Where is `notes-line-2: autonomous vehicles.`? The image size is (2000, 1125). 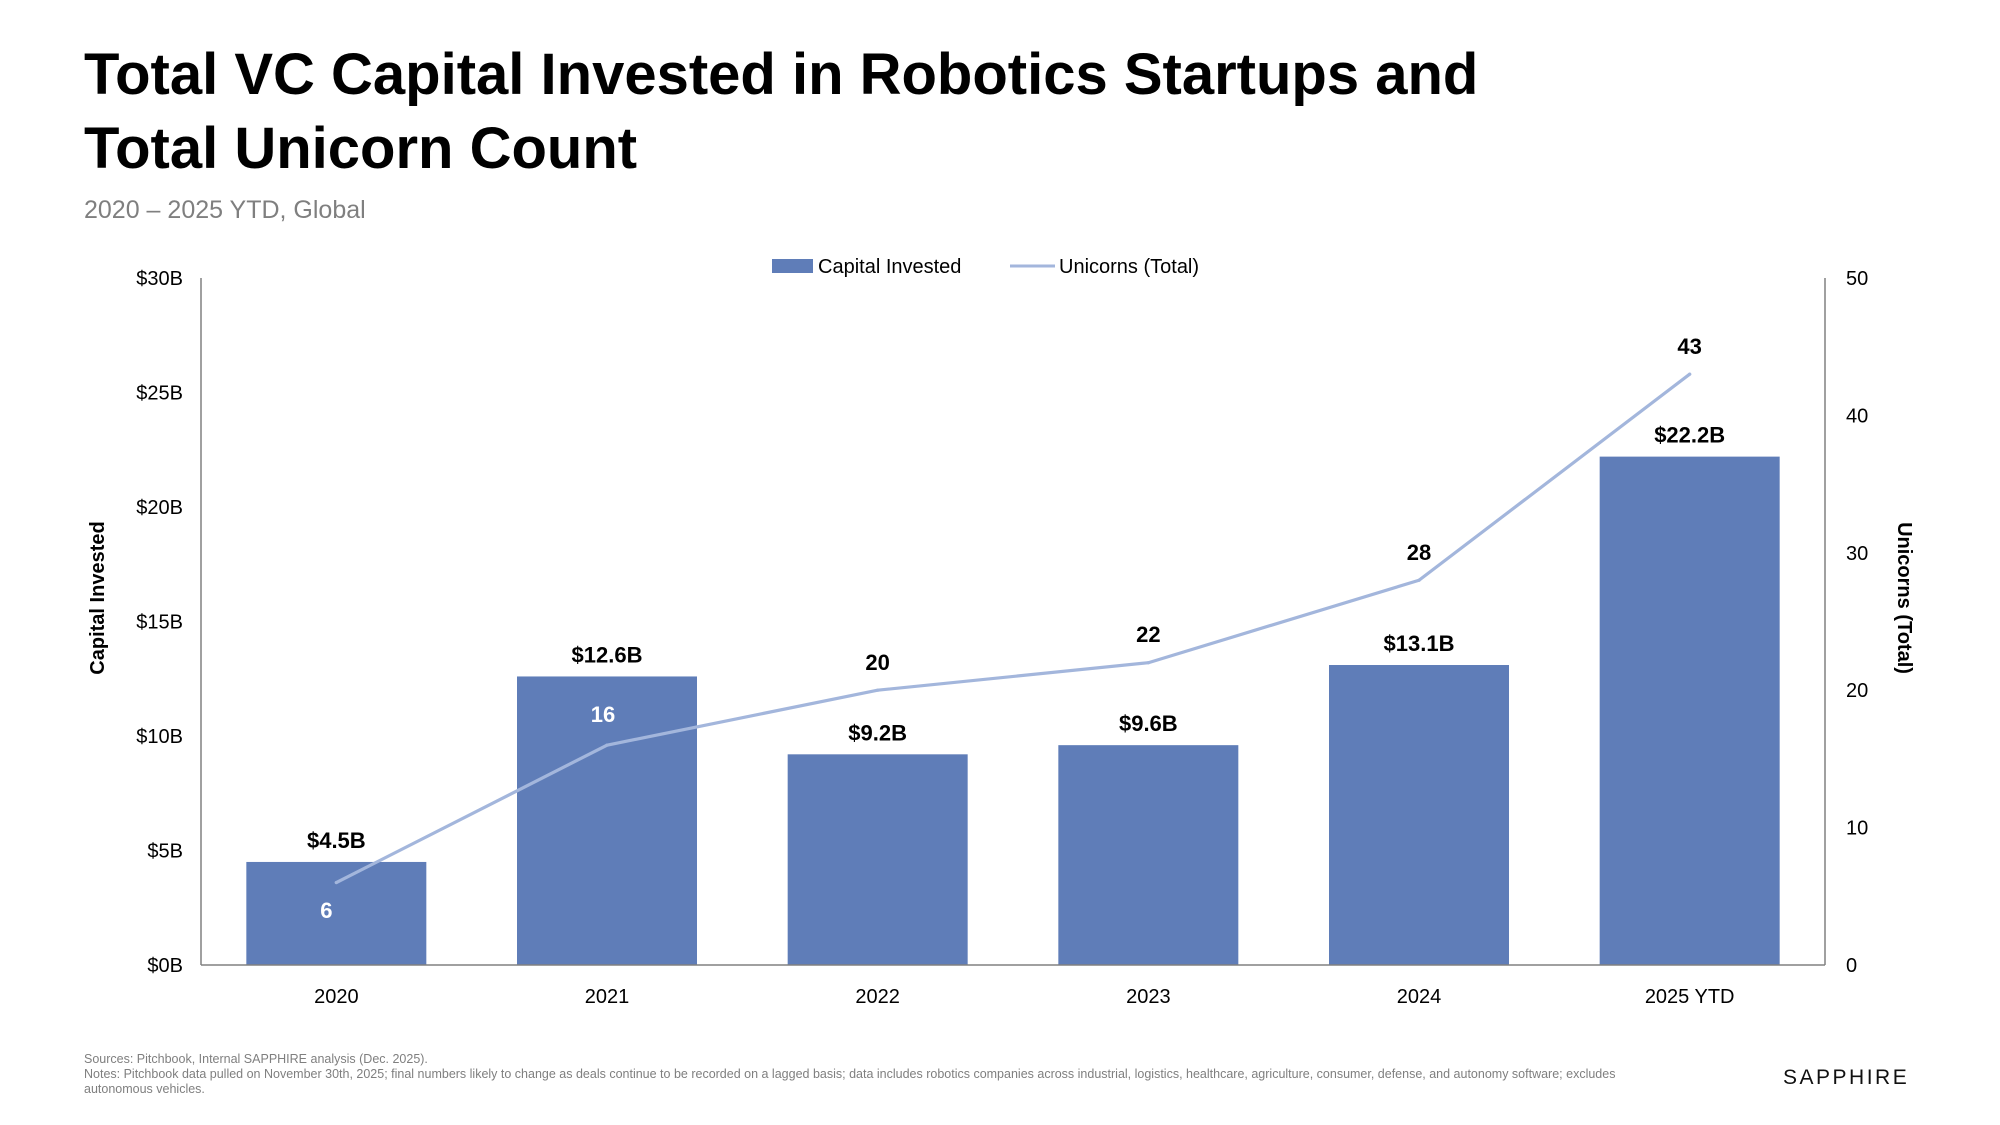 notes-line-2: autonomous vehicles. is located at coordinates (144, 1089).